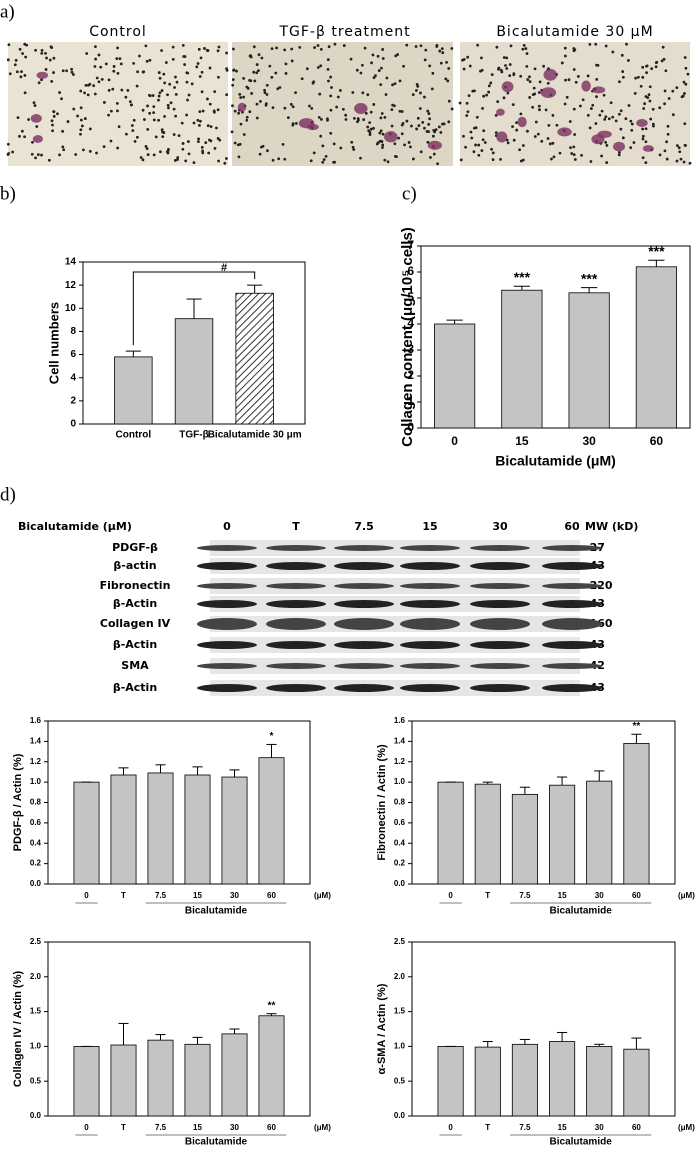 The width and height of the screenshot is (698, 1149). I want to click on y-tick-label: 0.6, so click(400, 822).